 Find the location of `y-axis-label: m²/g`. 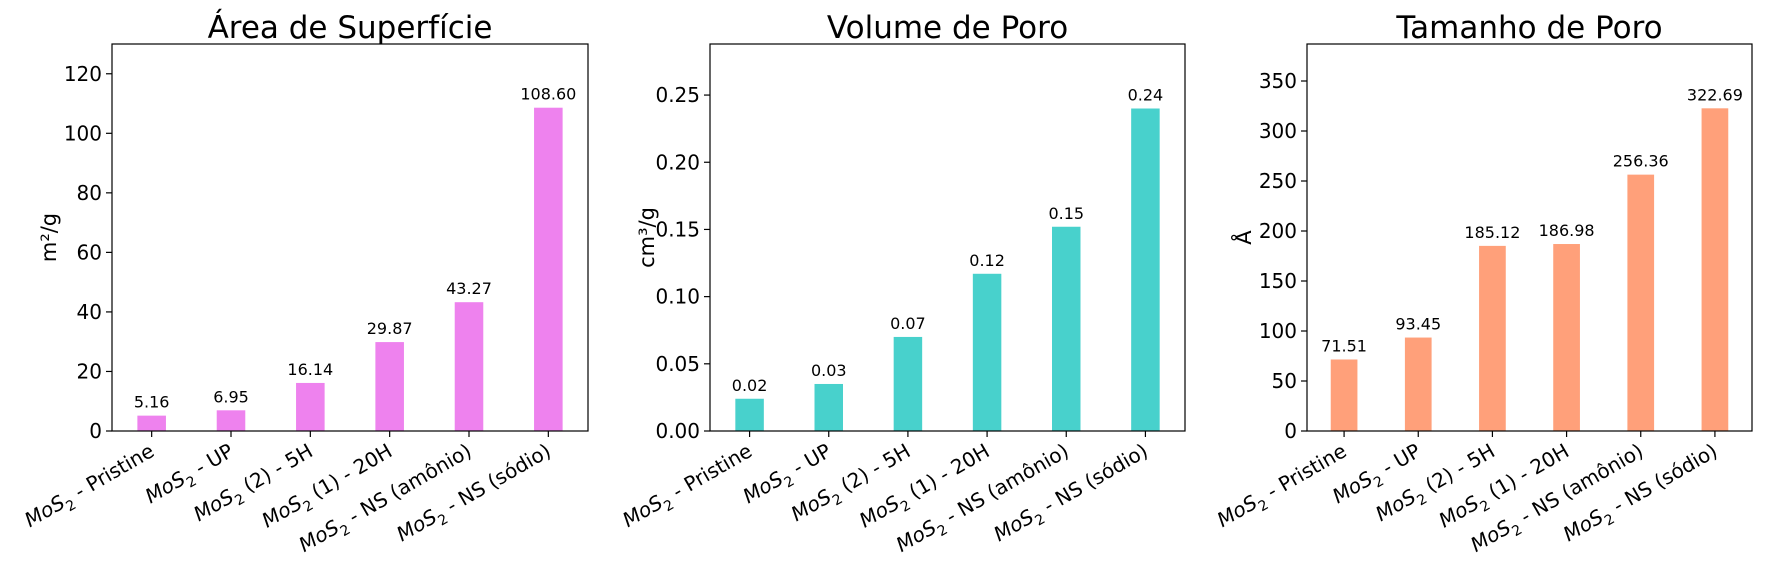

y-axis-label: m²/g is located at coordinates (49, 237).